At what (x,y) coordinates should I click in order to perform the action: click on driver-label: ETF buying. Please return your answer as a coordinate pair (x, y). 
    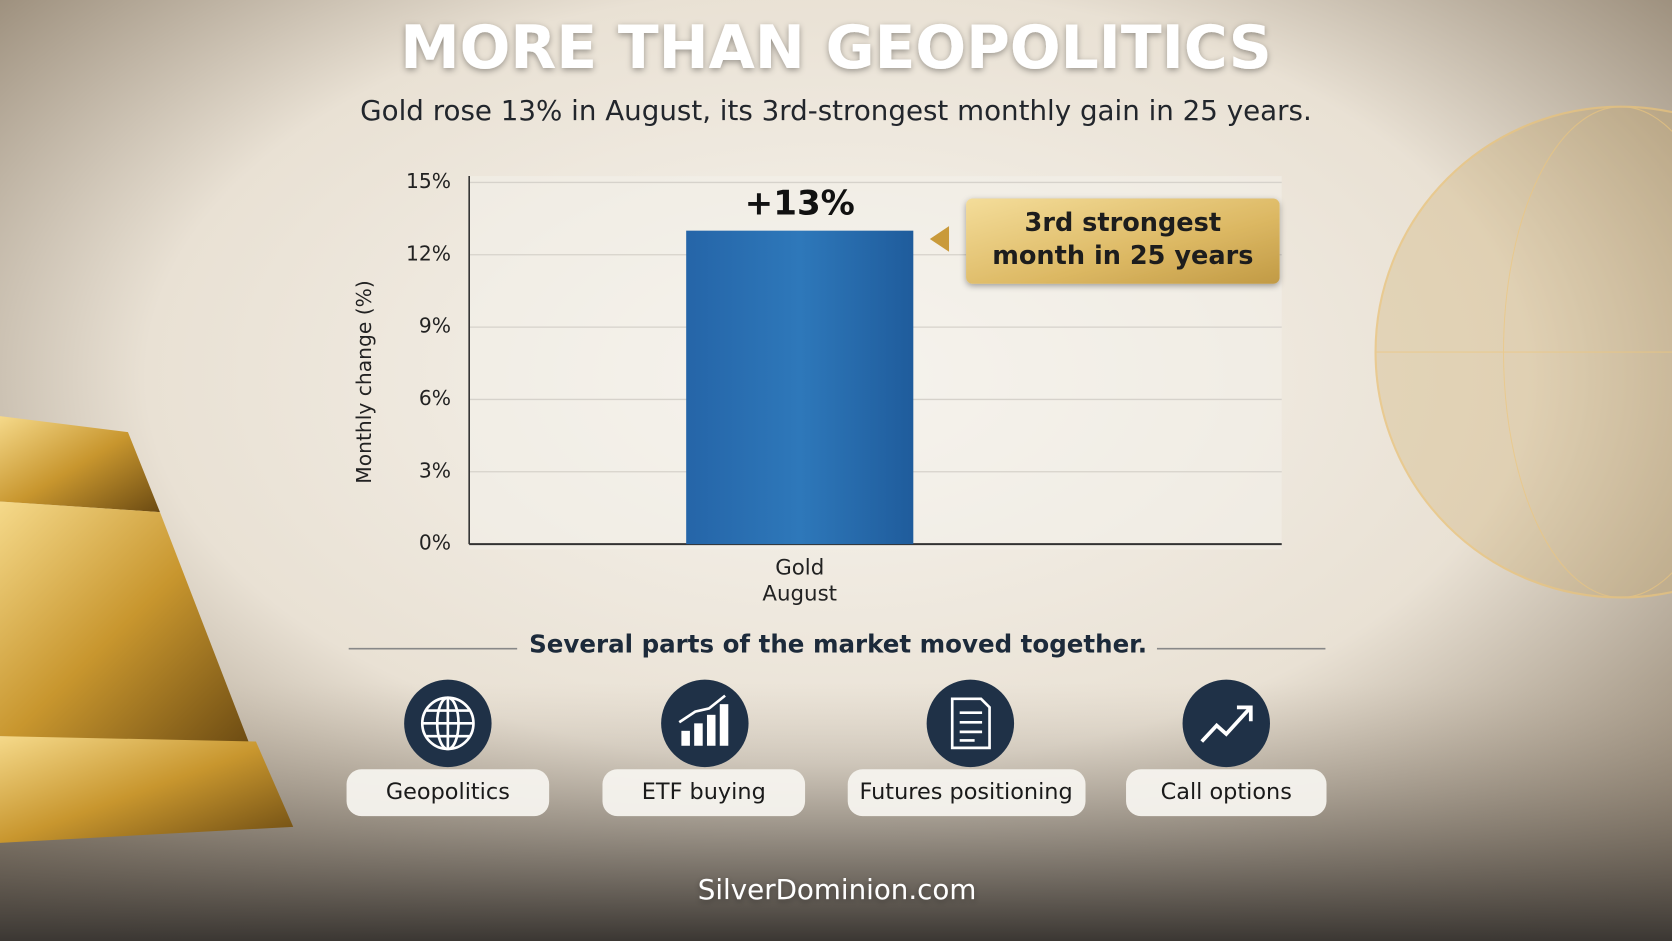
    Looking at the image, I should click on (704, 792).